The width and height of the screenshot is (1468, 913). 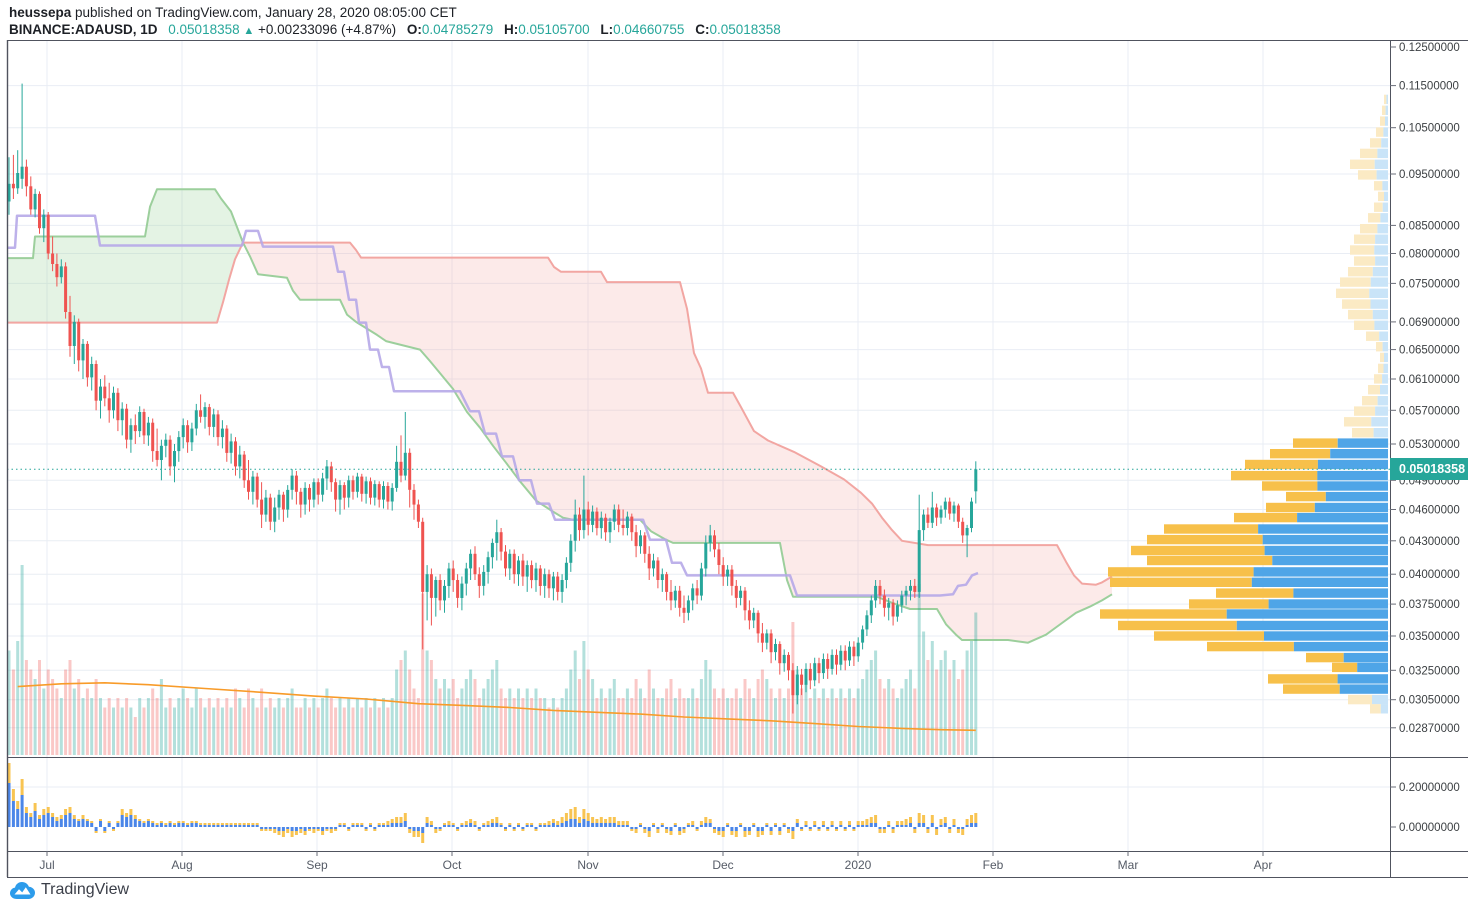 What do you see at coordinates (1429, 255) in the screenshot?
I see `price-tick-label: 0.08000000` at bounding box center [1429, 255].